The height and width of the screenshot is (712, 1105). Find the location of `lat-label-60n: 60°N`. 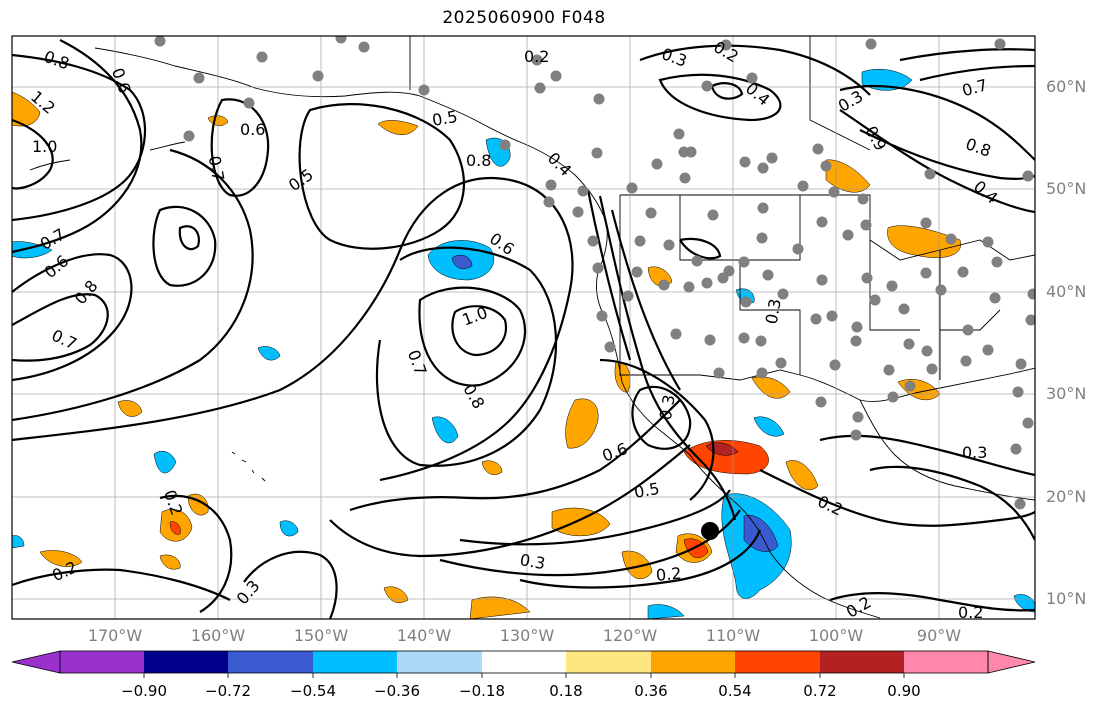

lat-label-60n: 60°N is located at coordinates (1066, 86).